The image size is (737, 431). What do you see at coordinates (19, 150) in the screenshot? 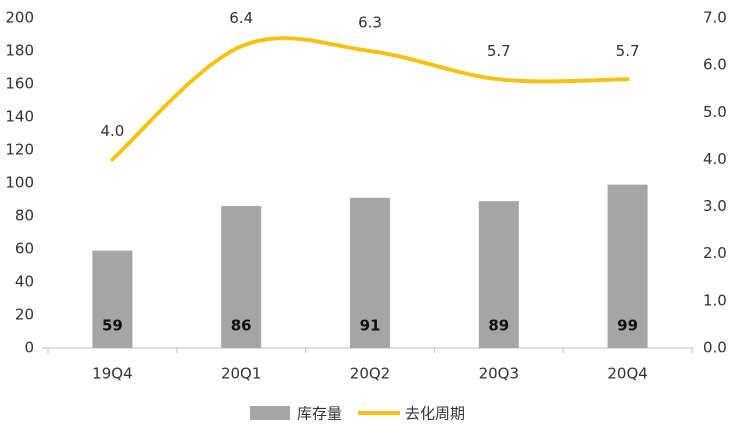
I see `y-tick-label: 120` at bounding box center [19, 150].